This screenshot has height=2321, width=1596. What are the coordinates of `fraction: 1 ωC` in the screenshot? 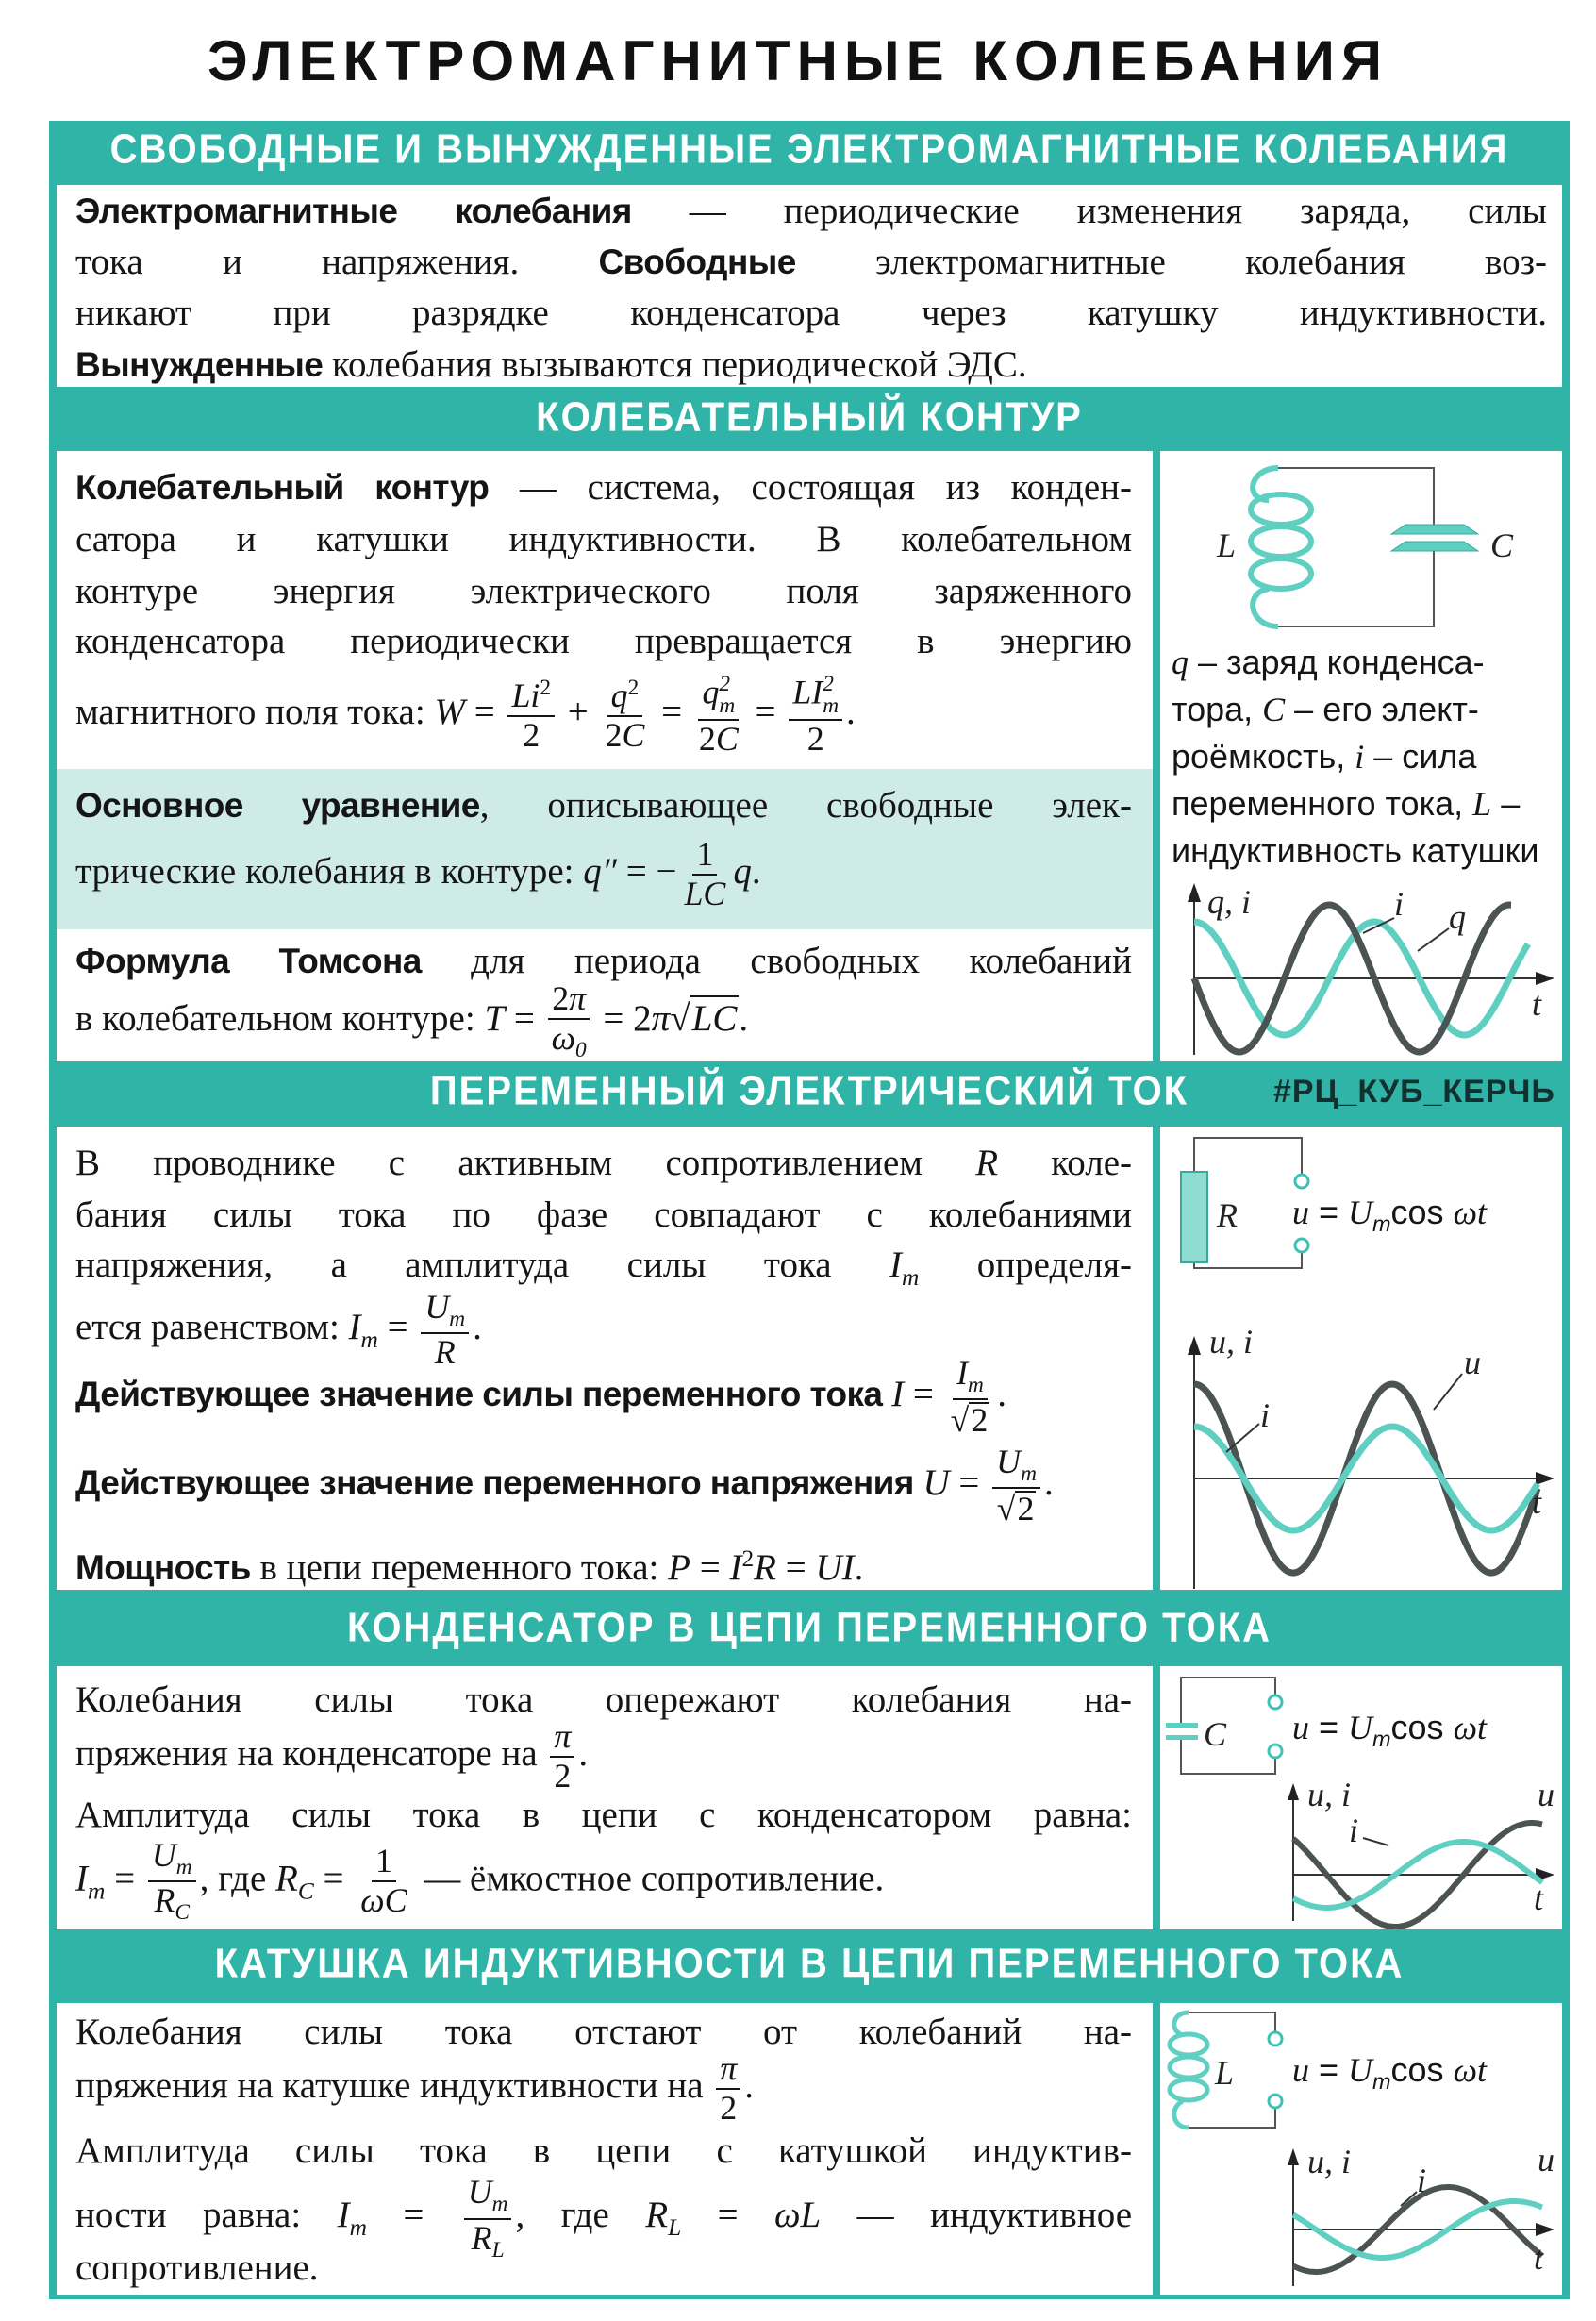 It's located at (383, 1881).